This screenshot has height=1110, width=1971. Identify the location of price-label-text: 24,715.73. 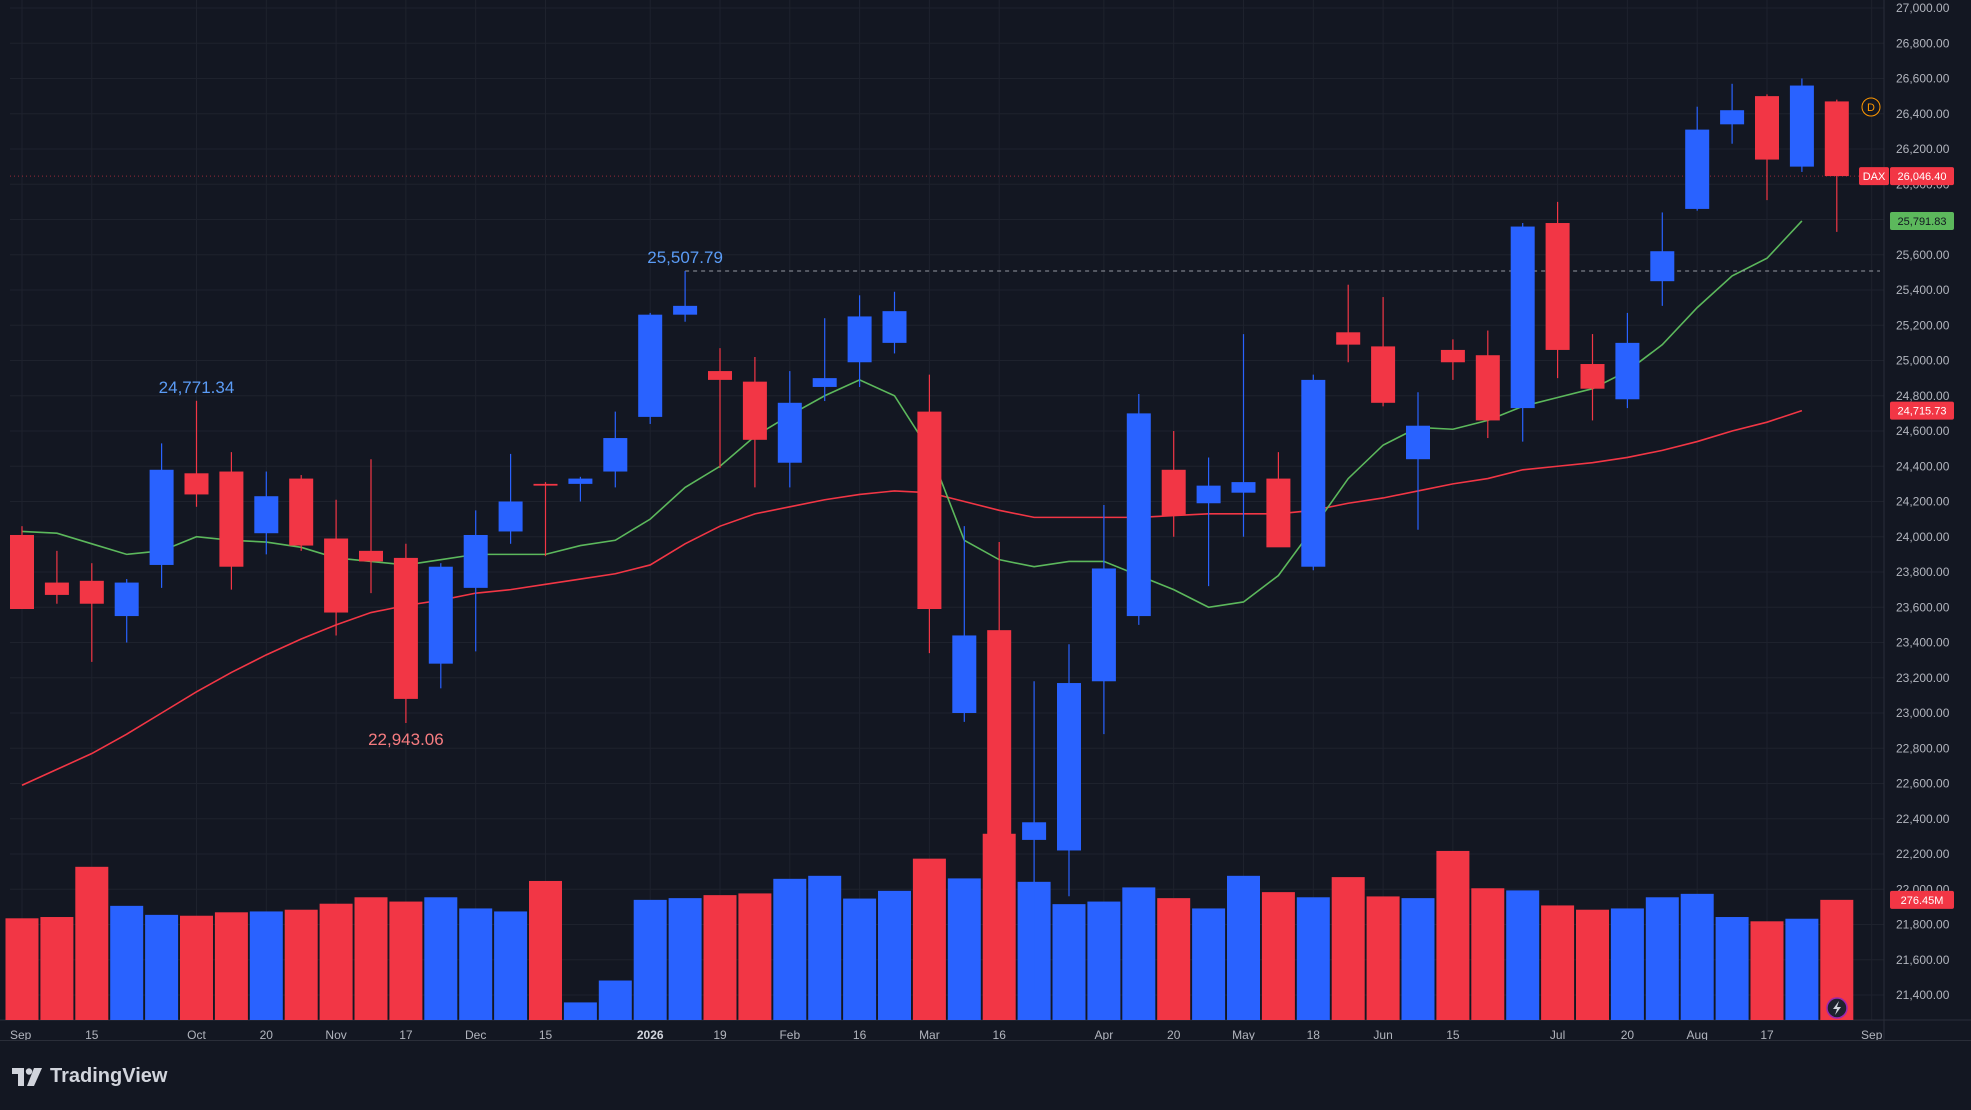
(1922, 412).